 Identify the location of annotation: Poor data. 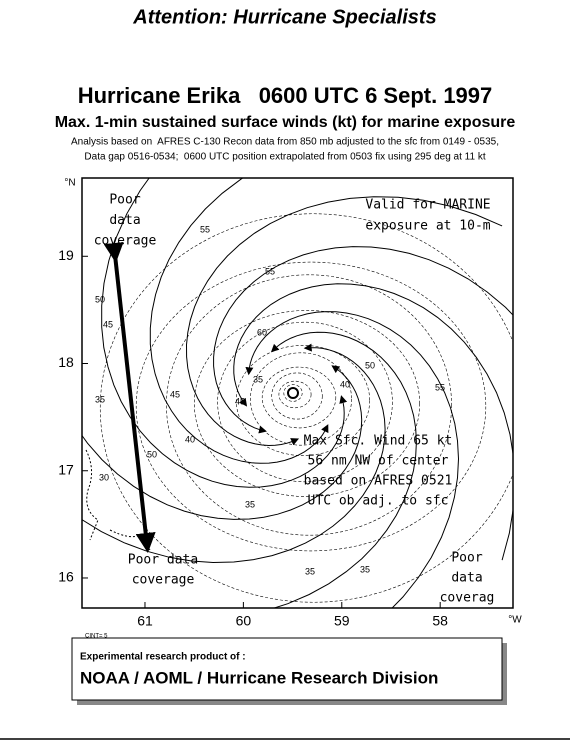
(163, 560).